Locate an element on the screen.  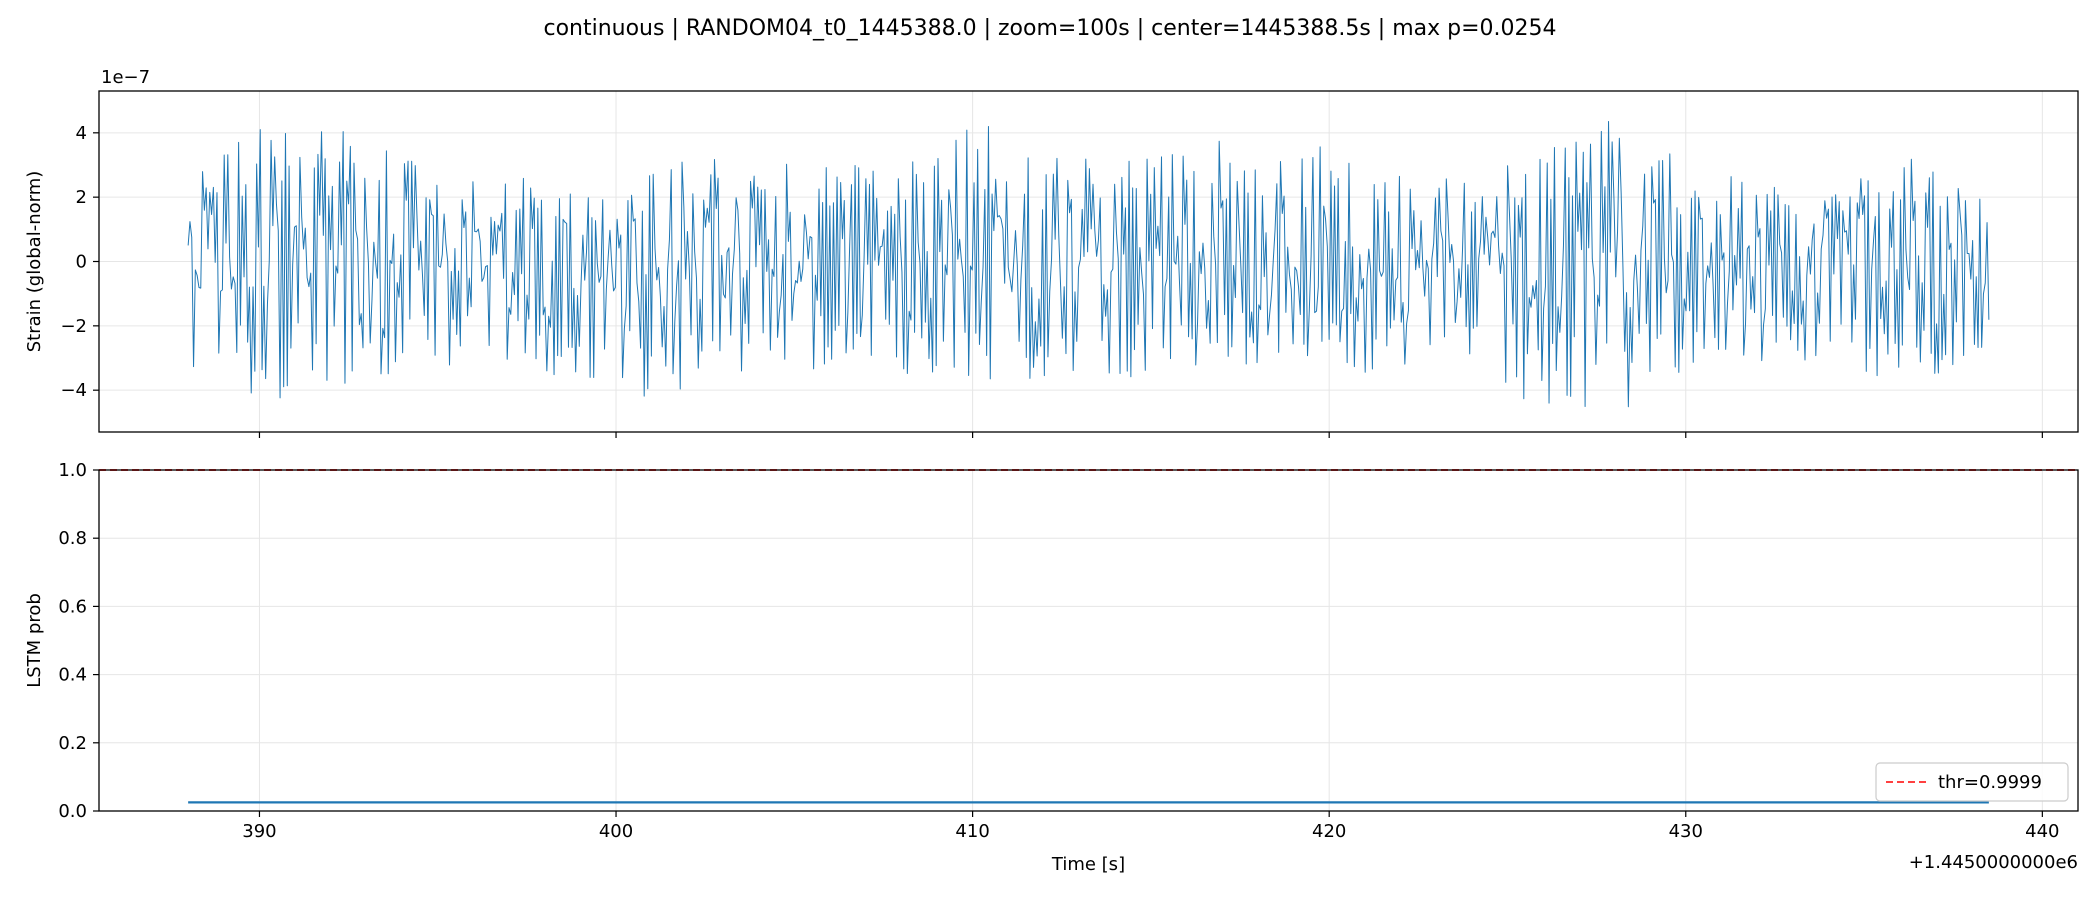
lstm-x-tick-label: 410 is located at coordinates (972, 831).